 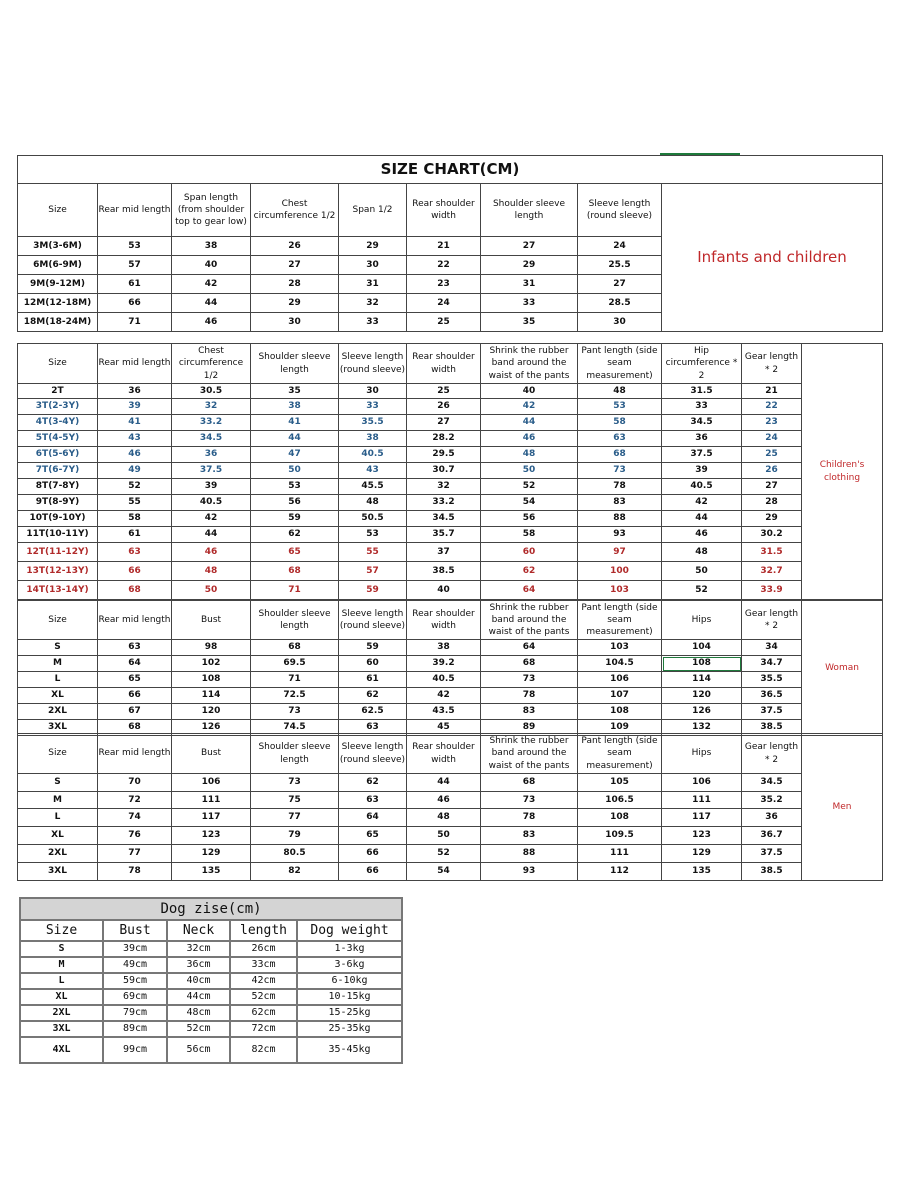 What do you see at coordinates (701, 438) in the screenshot?
I see `table-cell: 36` at bounding box center [701, 438].